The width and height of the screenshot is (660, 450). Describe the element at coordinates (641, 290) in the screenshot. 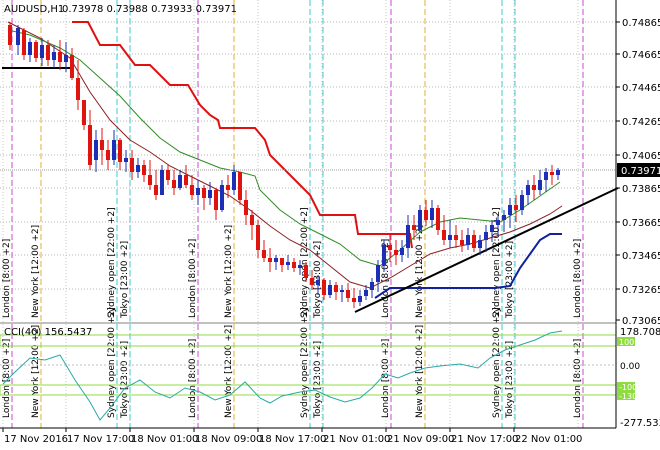

I see `price-tick-label: 0.73265` at that location.